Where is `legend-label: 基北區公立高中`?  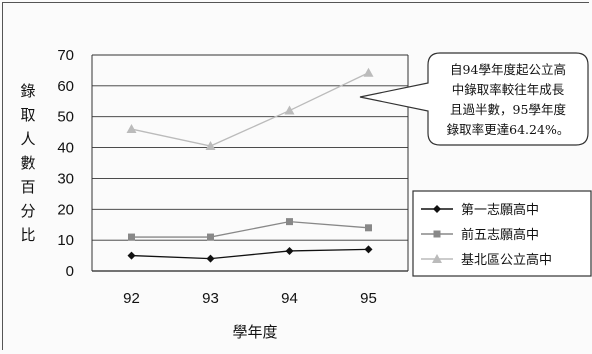
legend-label: 基北區公立高中 is located at coordinates (506, 260).